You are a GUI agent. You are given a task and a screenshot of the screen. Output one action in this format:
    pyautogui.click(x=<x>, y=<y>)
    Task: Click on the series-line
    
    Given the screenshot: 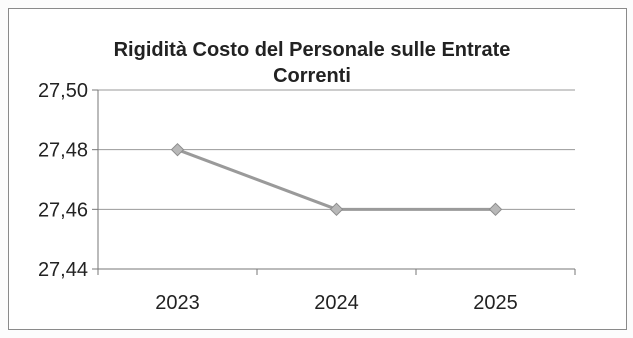 What is the action you would take?
    pyautogui.click(x=336, y=179)
    